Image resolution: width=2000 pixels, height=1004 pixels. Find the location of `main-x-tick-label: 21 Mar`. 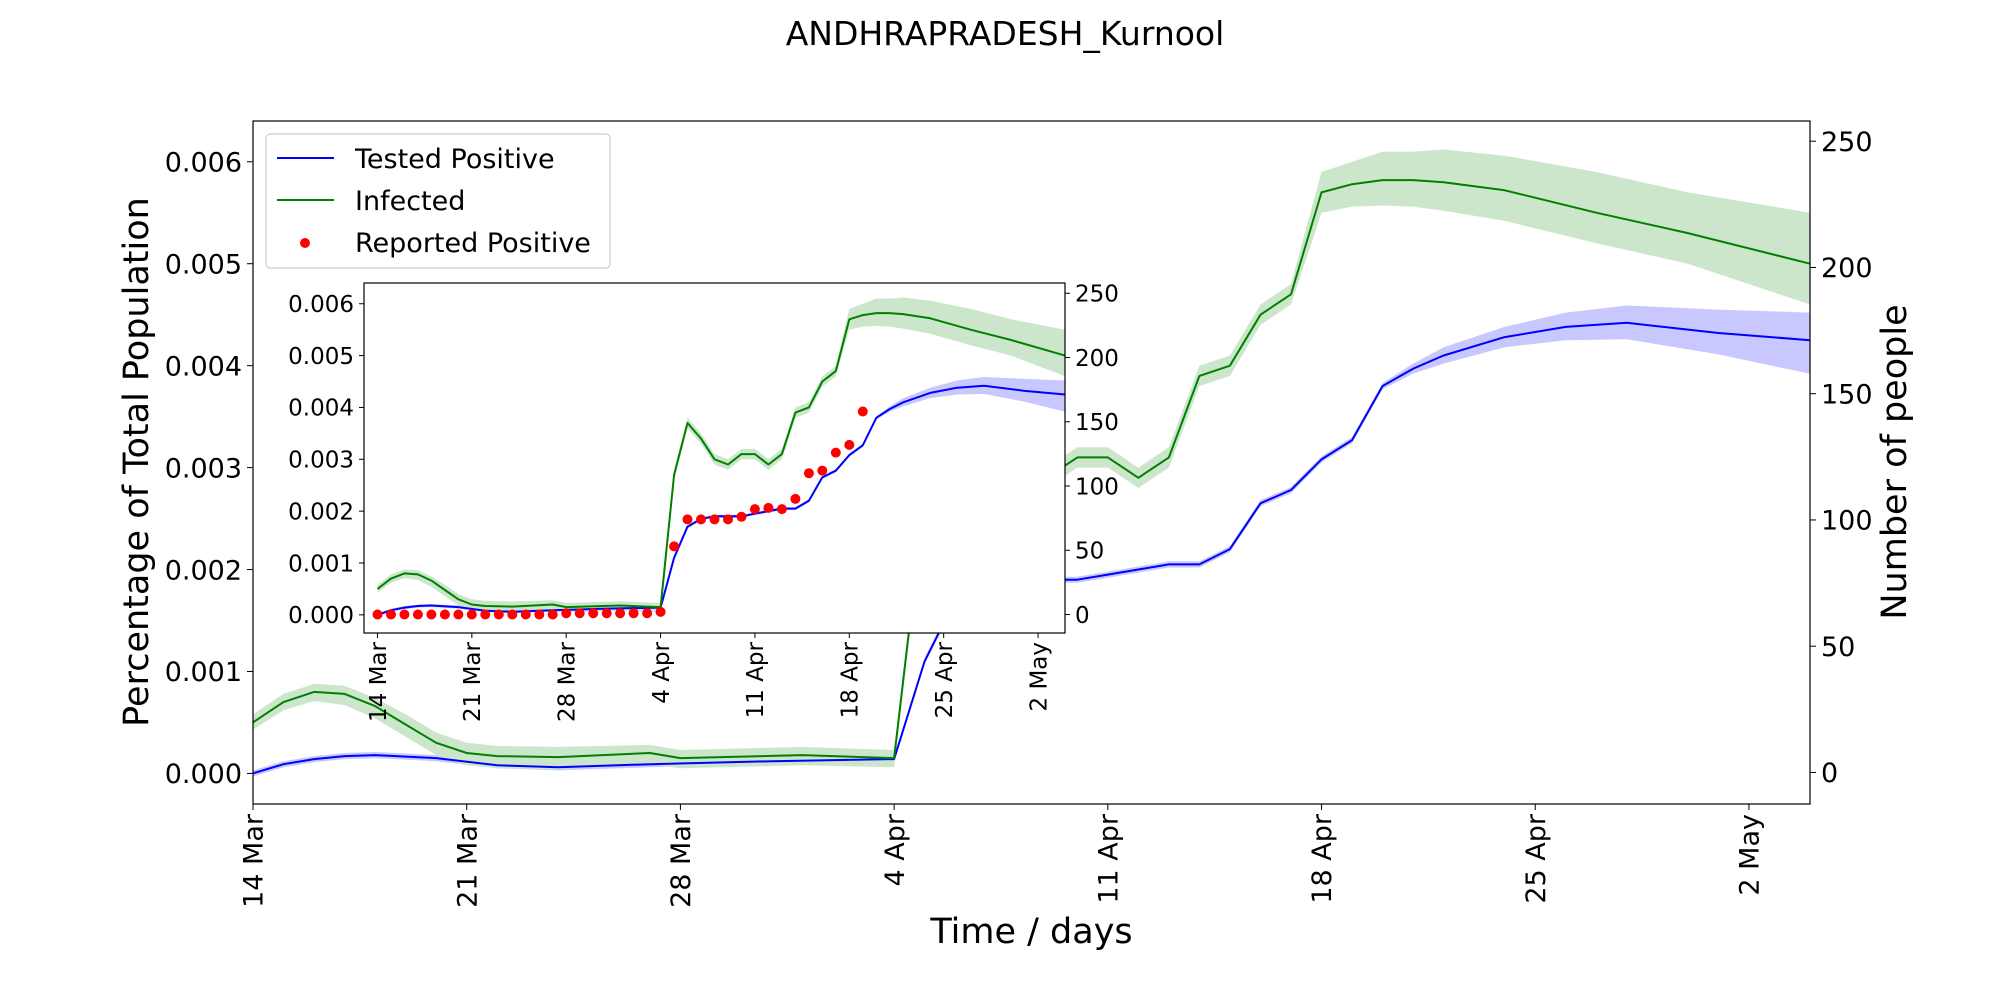

main-x-tick-label: 21 Mar is located at coordinates (467, 860).